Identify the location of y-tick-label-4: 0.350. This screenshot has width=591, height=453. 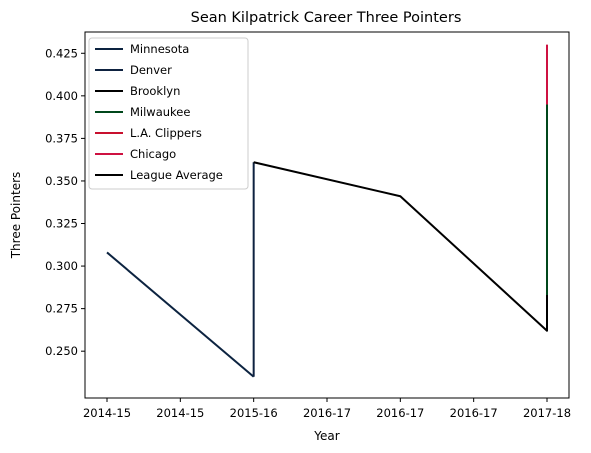
(61, 181).